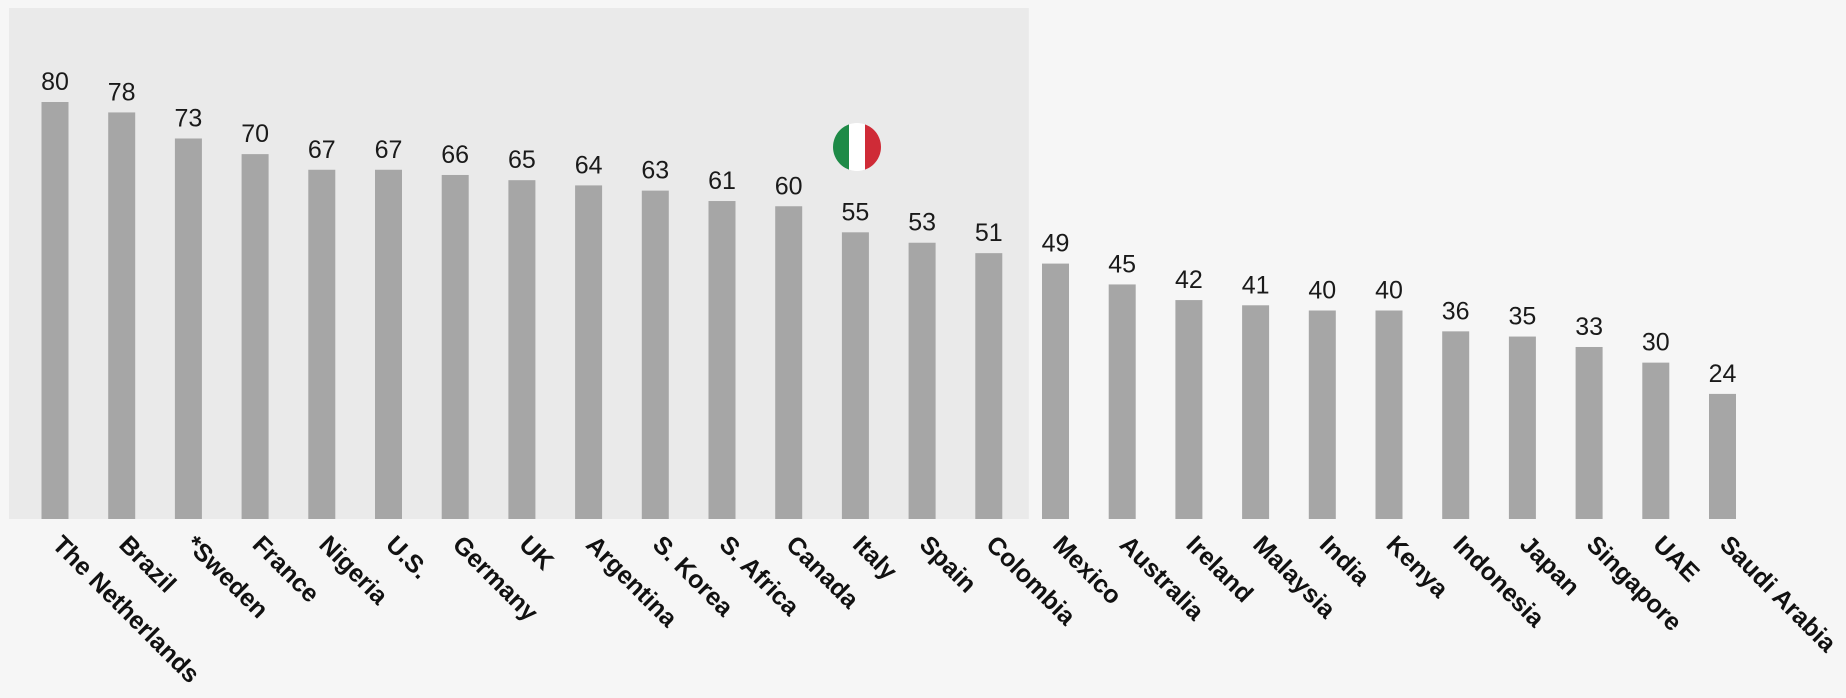 This screenshot has height=698, width=1846. Describe the element at coordinates (722, 360) in the screenshot. I see `bar-s-africa` at that location.